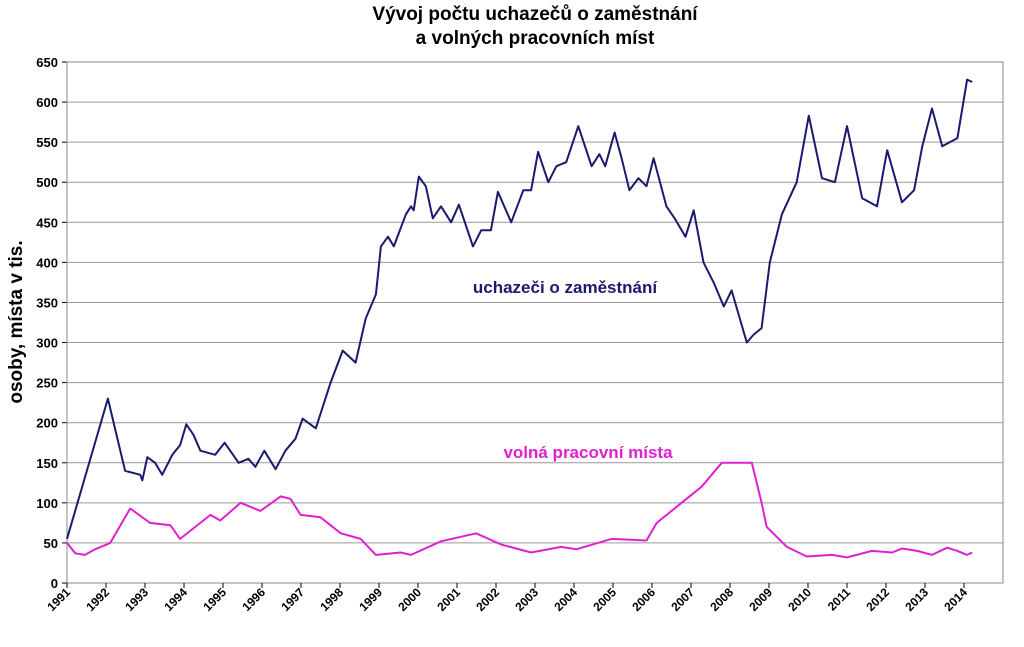  What do you see at coordinates (47, 343) in the screenshot?
I see `y-tick-label: 300` at bounding box center [47, 343].